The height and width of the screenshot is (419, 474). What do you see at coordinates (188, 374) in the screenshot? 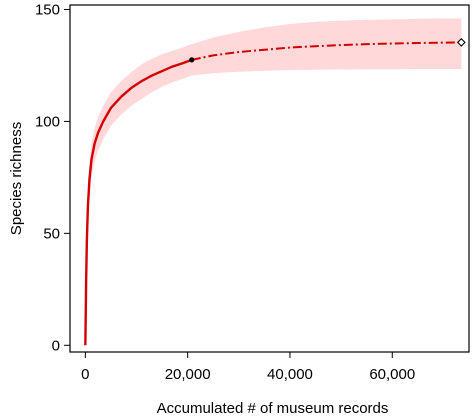
I see `x-tick-label: 20,000` at bounding box center [188, 374].